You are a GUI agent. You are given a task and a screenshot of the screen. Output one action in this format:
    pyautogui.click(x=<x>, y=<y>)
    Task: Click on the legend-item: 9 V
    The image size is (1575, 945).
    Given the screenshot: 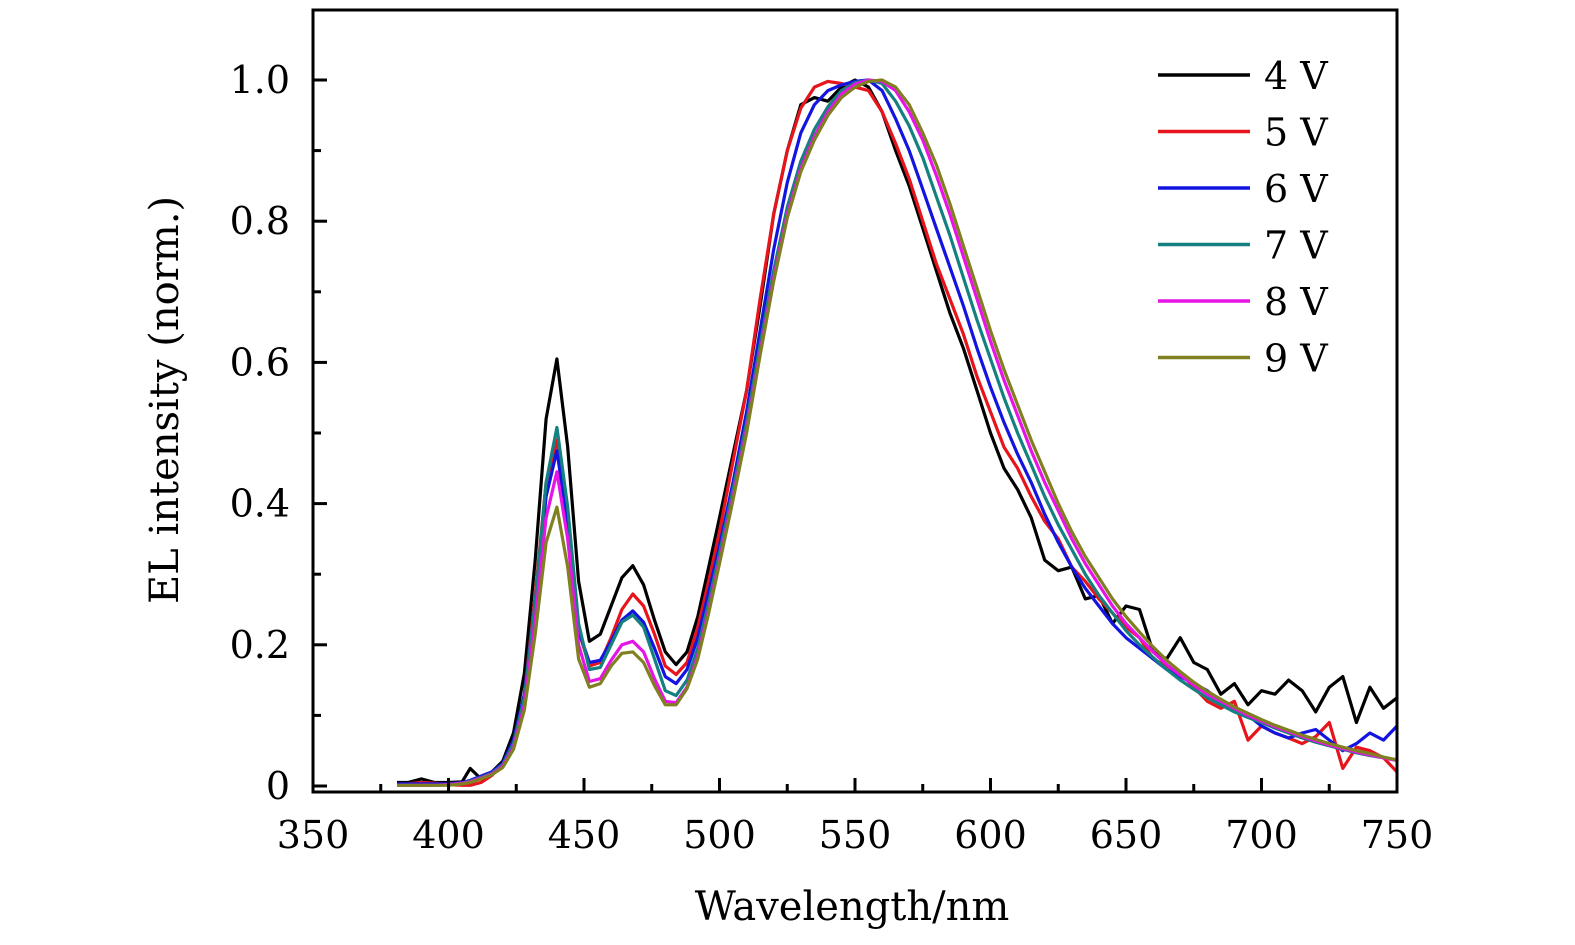 What is the action you would take?
    pyautogui.click(x=1243, y=359)
    